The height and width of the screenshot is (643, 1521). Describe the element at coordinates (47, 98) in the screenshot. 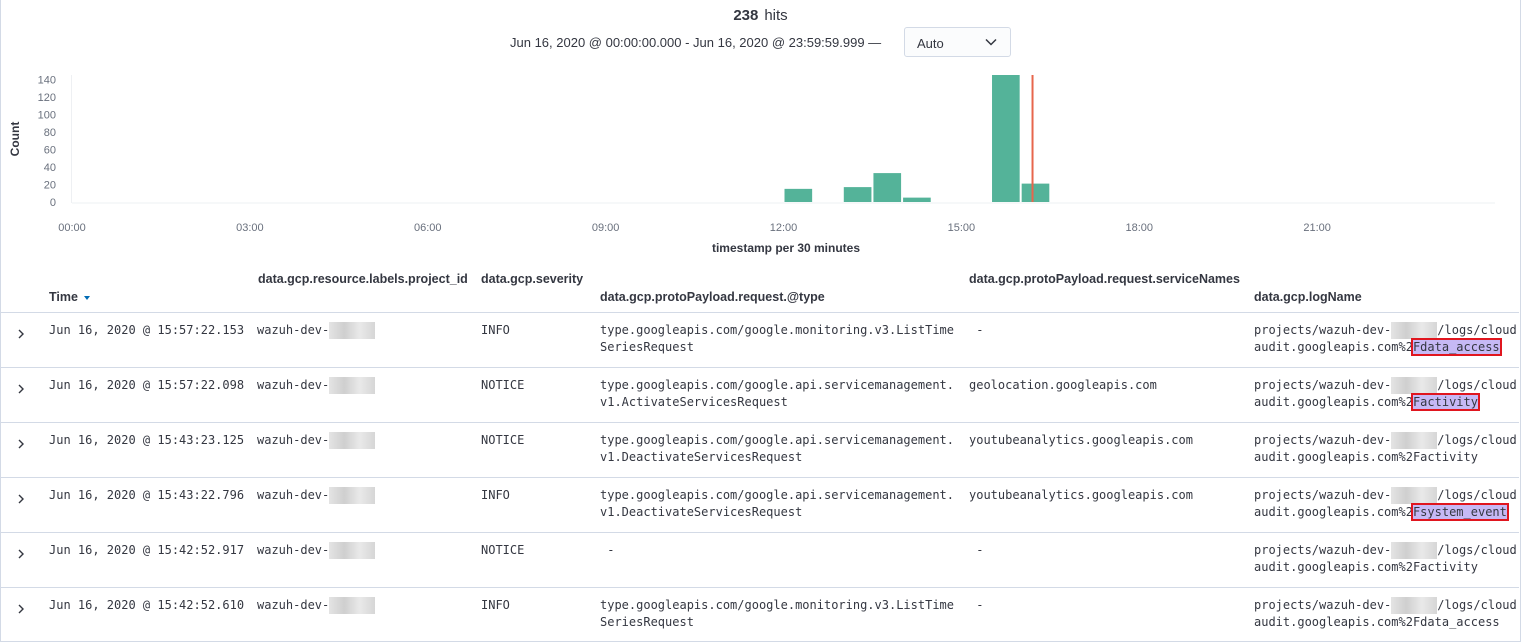

I see `y-tick-label: 120` at that location.